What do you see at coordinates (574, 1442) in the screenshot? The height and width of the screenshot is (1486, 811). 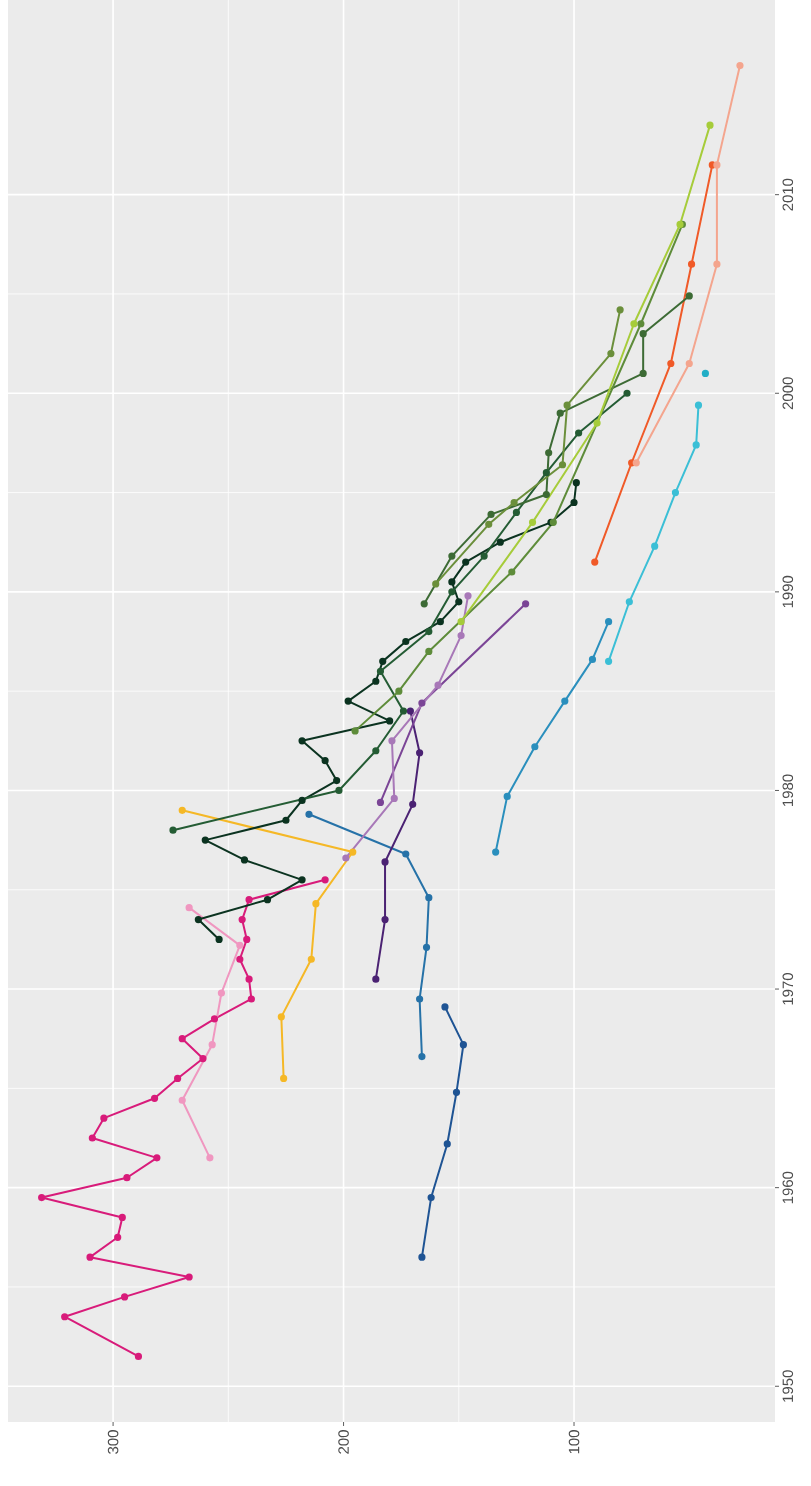 I see `x-tick-label: 100` at bounding box center [574, 1442].